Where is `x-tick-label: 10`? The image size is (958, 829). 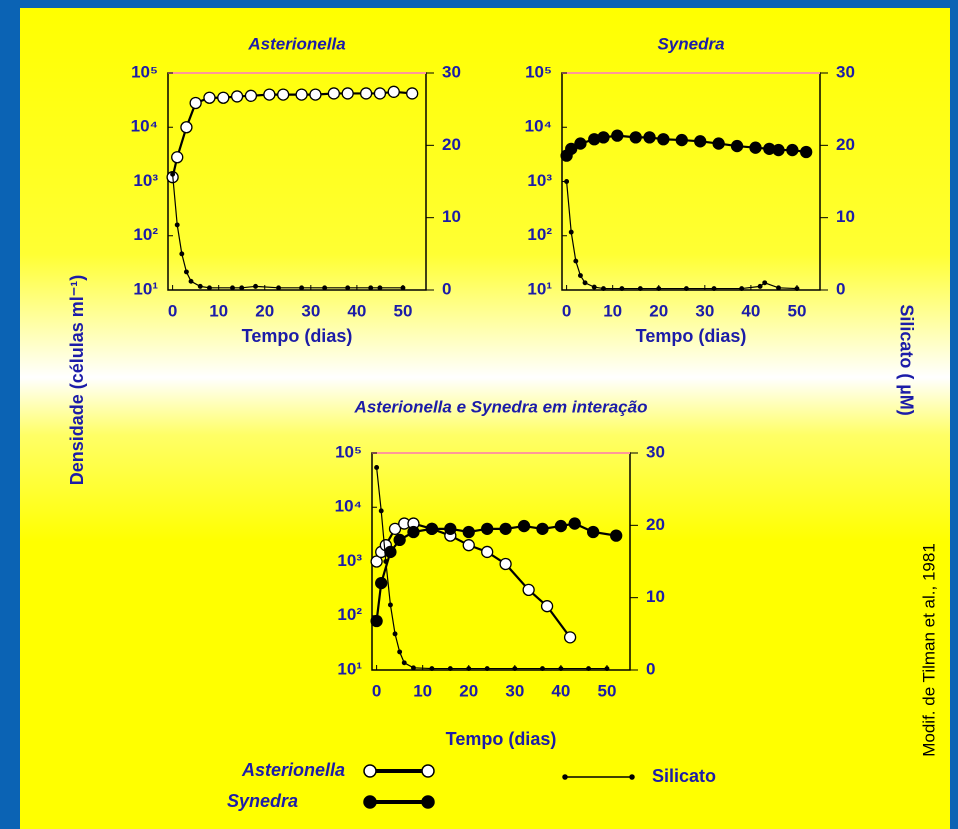 x-tick-label: 10 is located at coordinates (612, 310).